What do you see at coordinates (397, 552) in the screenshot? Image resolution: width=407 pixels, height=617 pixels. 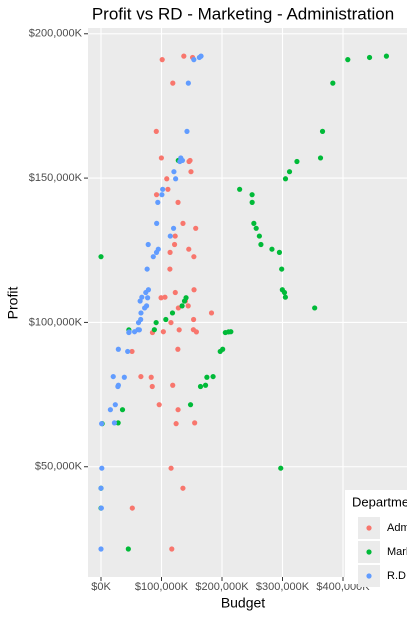 I see `legend-label: Marketing` at bounding box center [397, 552].